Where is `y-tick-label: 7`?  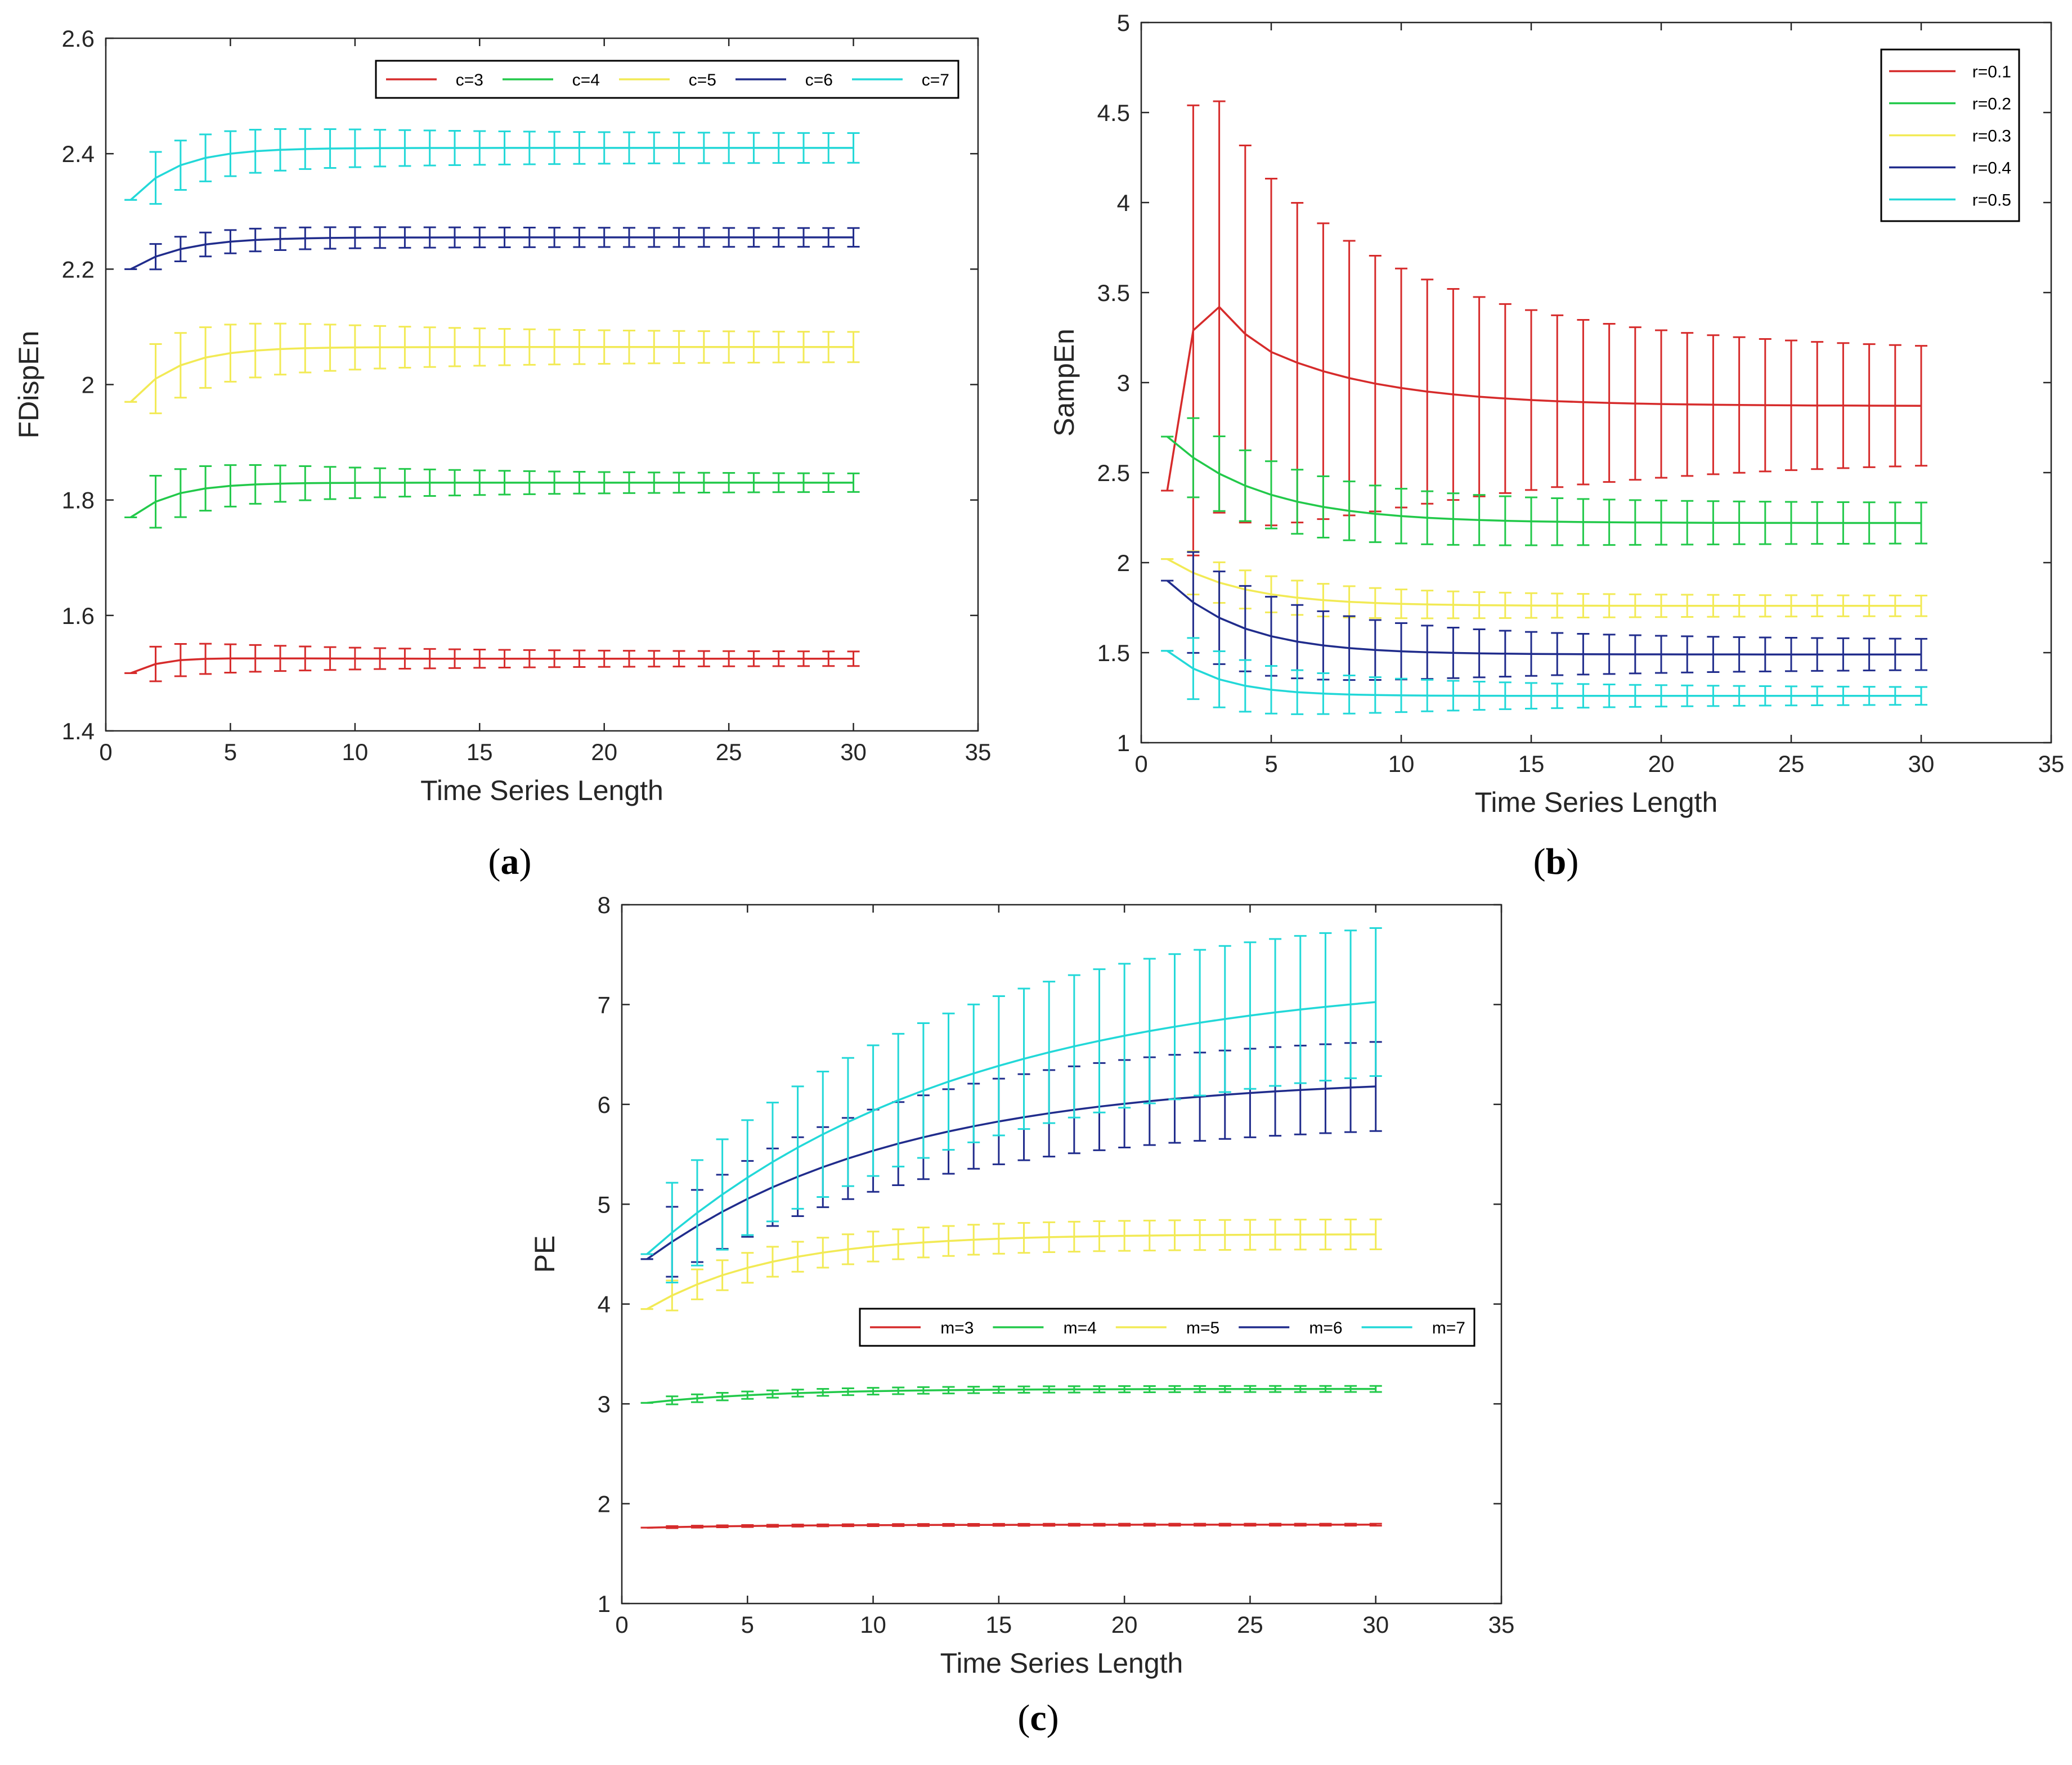
y-tick-label: 7 is located at coordinates (604, 1004).